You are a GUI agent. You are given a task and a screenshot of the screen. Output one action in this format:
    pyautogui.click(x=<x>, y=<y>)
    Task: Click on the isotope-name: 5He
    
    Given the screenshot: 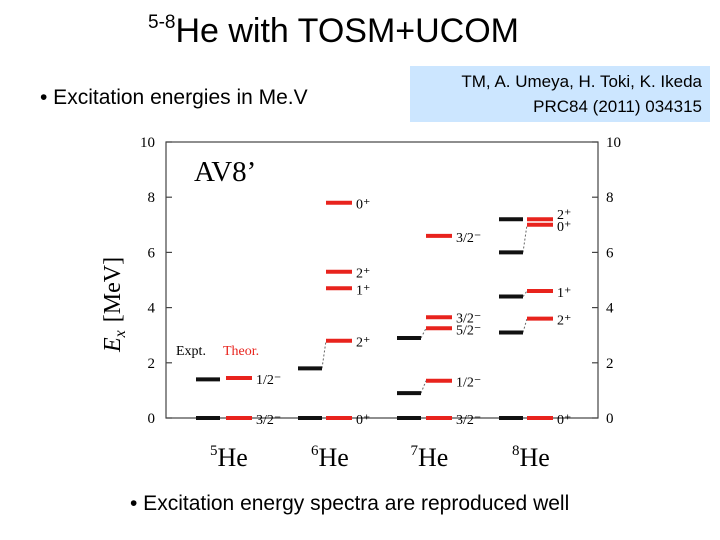 What is the action you would take?
    pyautogui.click(x=229, y=457)
    